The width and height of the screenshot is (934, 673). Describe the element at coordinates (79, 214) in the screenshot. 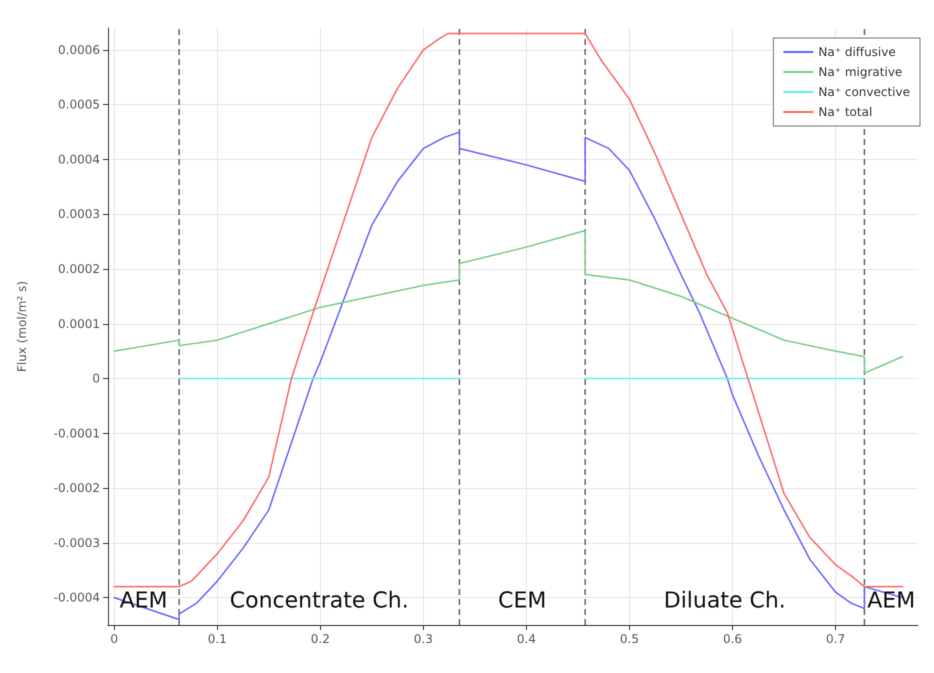

I see `y-tick-label: 0.0003` at that location.